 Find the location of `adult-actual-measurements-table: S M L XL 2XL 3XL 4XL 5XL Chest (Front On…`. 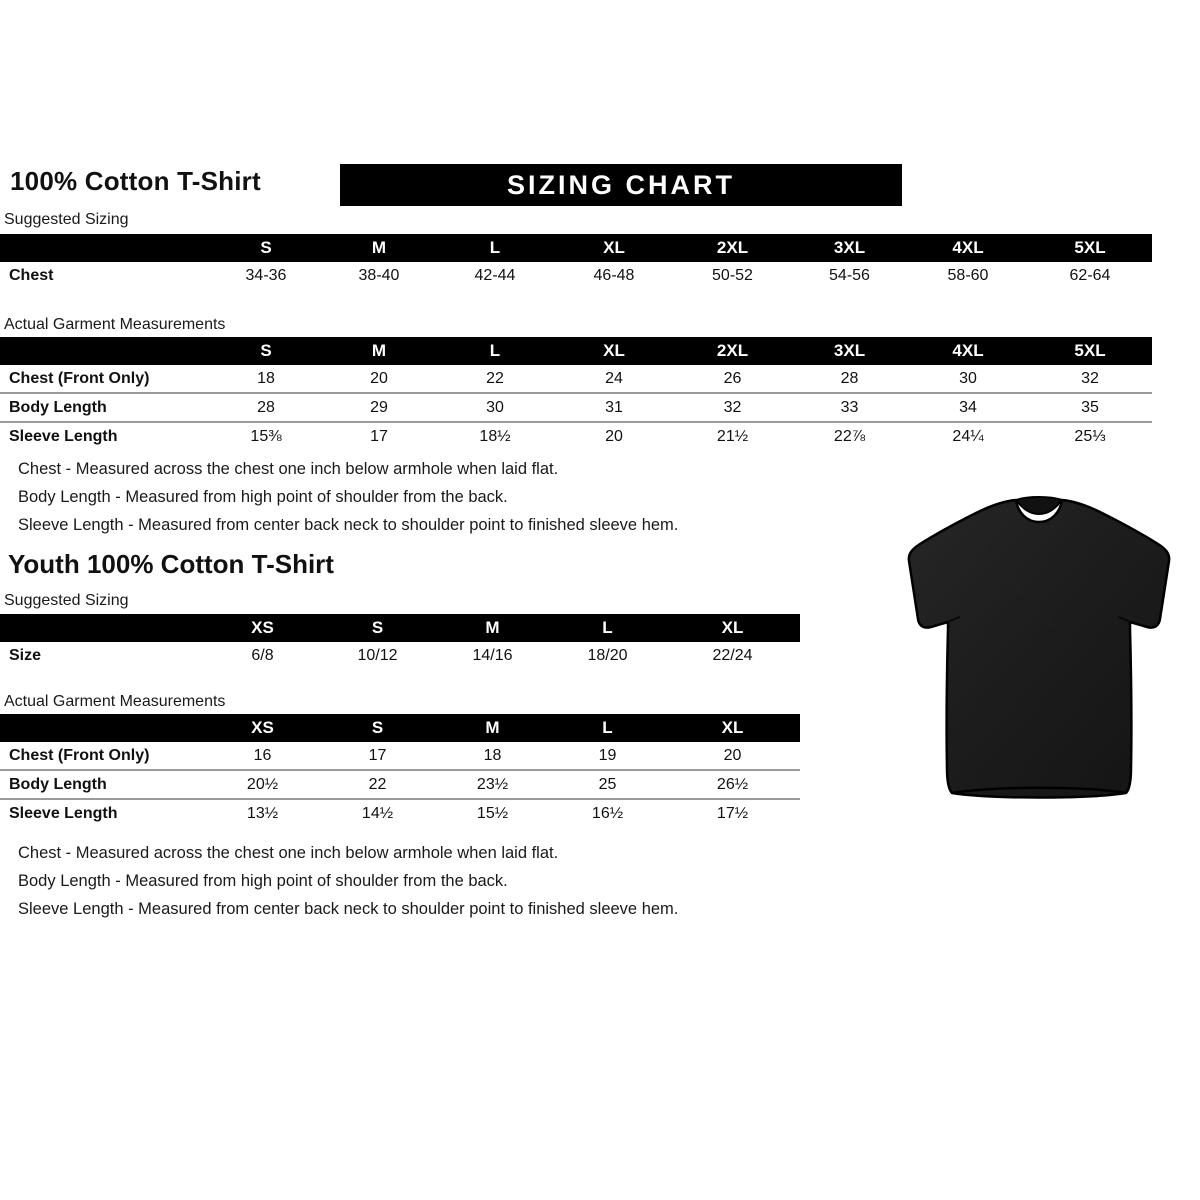

adult-actual-measurements-table: S M L XL 2XL 3XL 4XL 5XL Chest (Front On… is located at coordinates (576, 393).